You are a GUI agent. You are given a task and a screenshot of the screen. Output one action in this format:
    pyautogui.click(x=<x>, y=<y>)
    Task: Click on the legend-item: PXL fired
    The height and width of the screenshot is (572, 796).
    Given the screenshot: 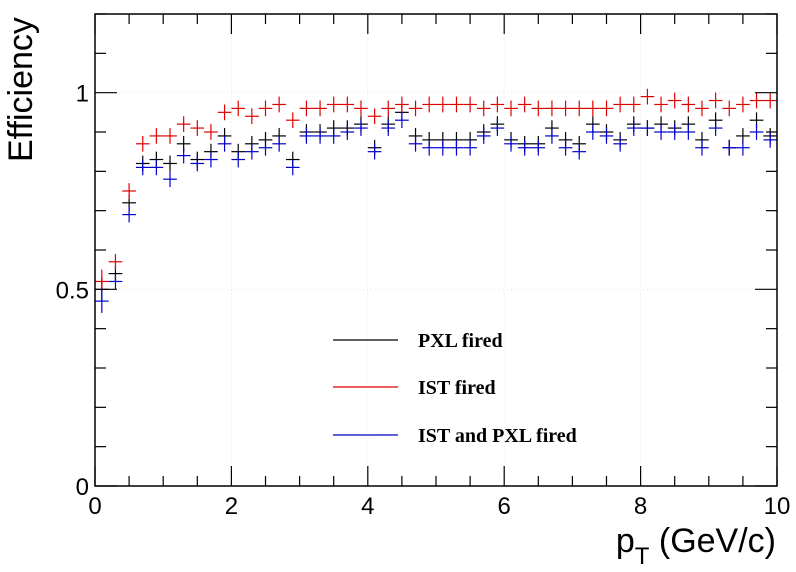 What is the action you would take?
    pyautogui.click(x=418, y=341)
    